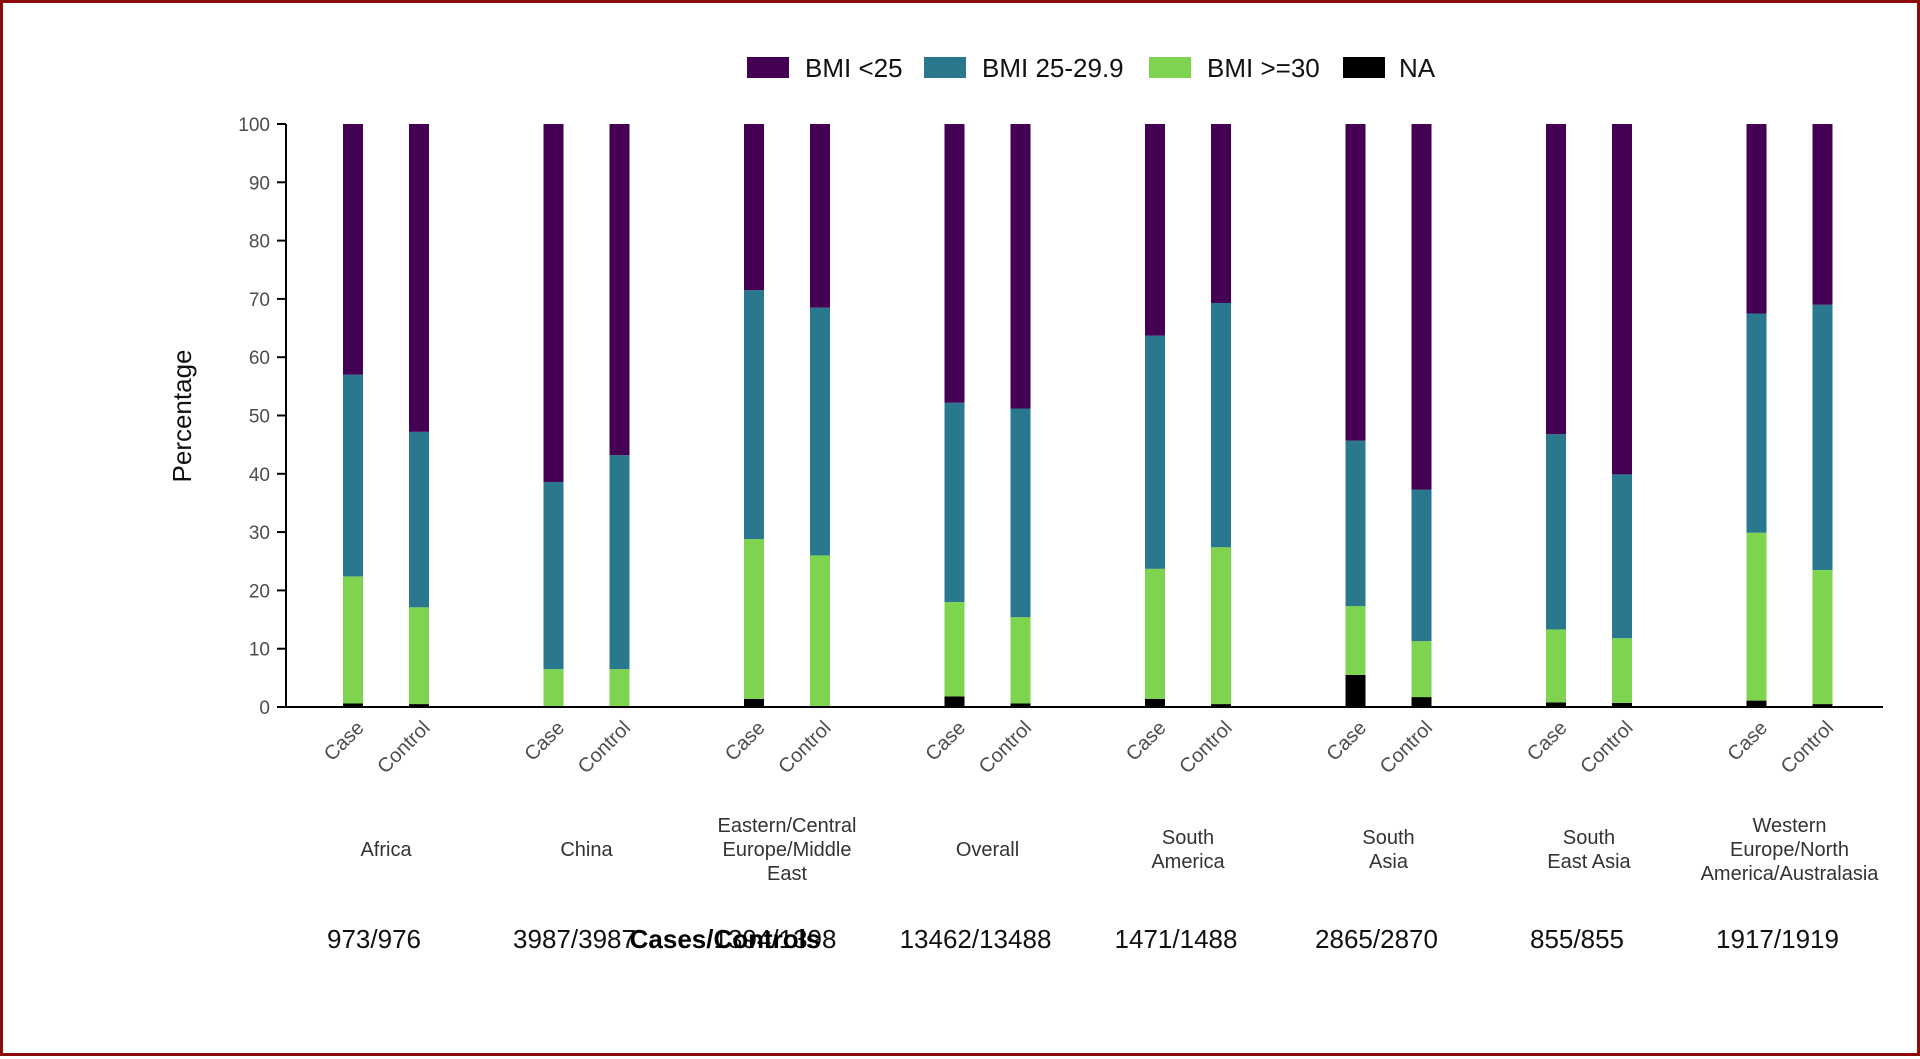 This screenshot has width=1920, height=1059. Describe the element at coordinates (976, 939) in the screenshot. I see `count-label-overall: 13462/13488` at that location.